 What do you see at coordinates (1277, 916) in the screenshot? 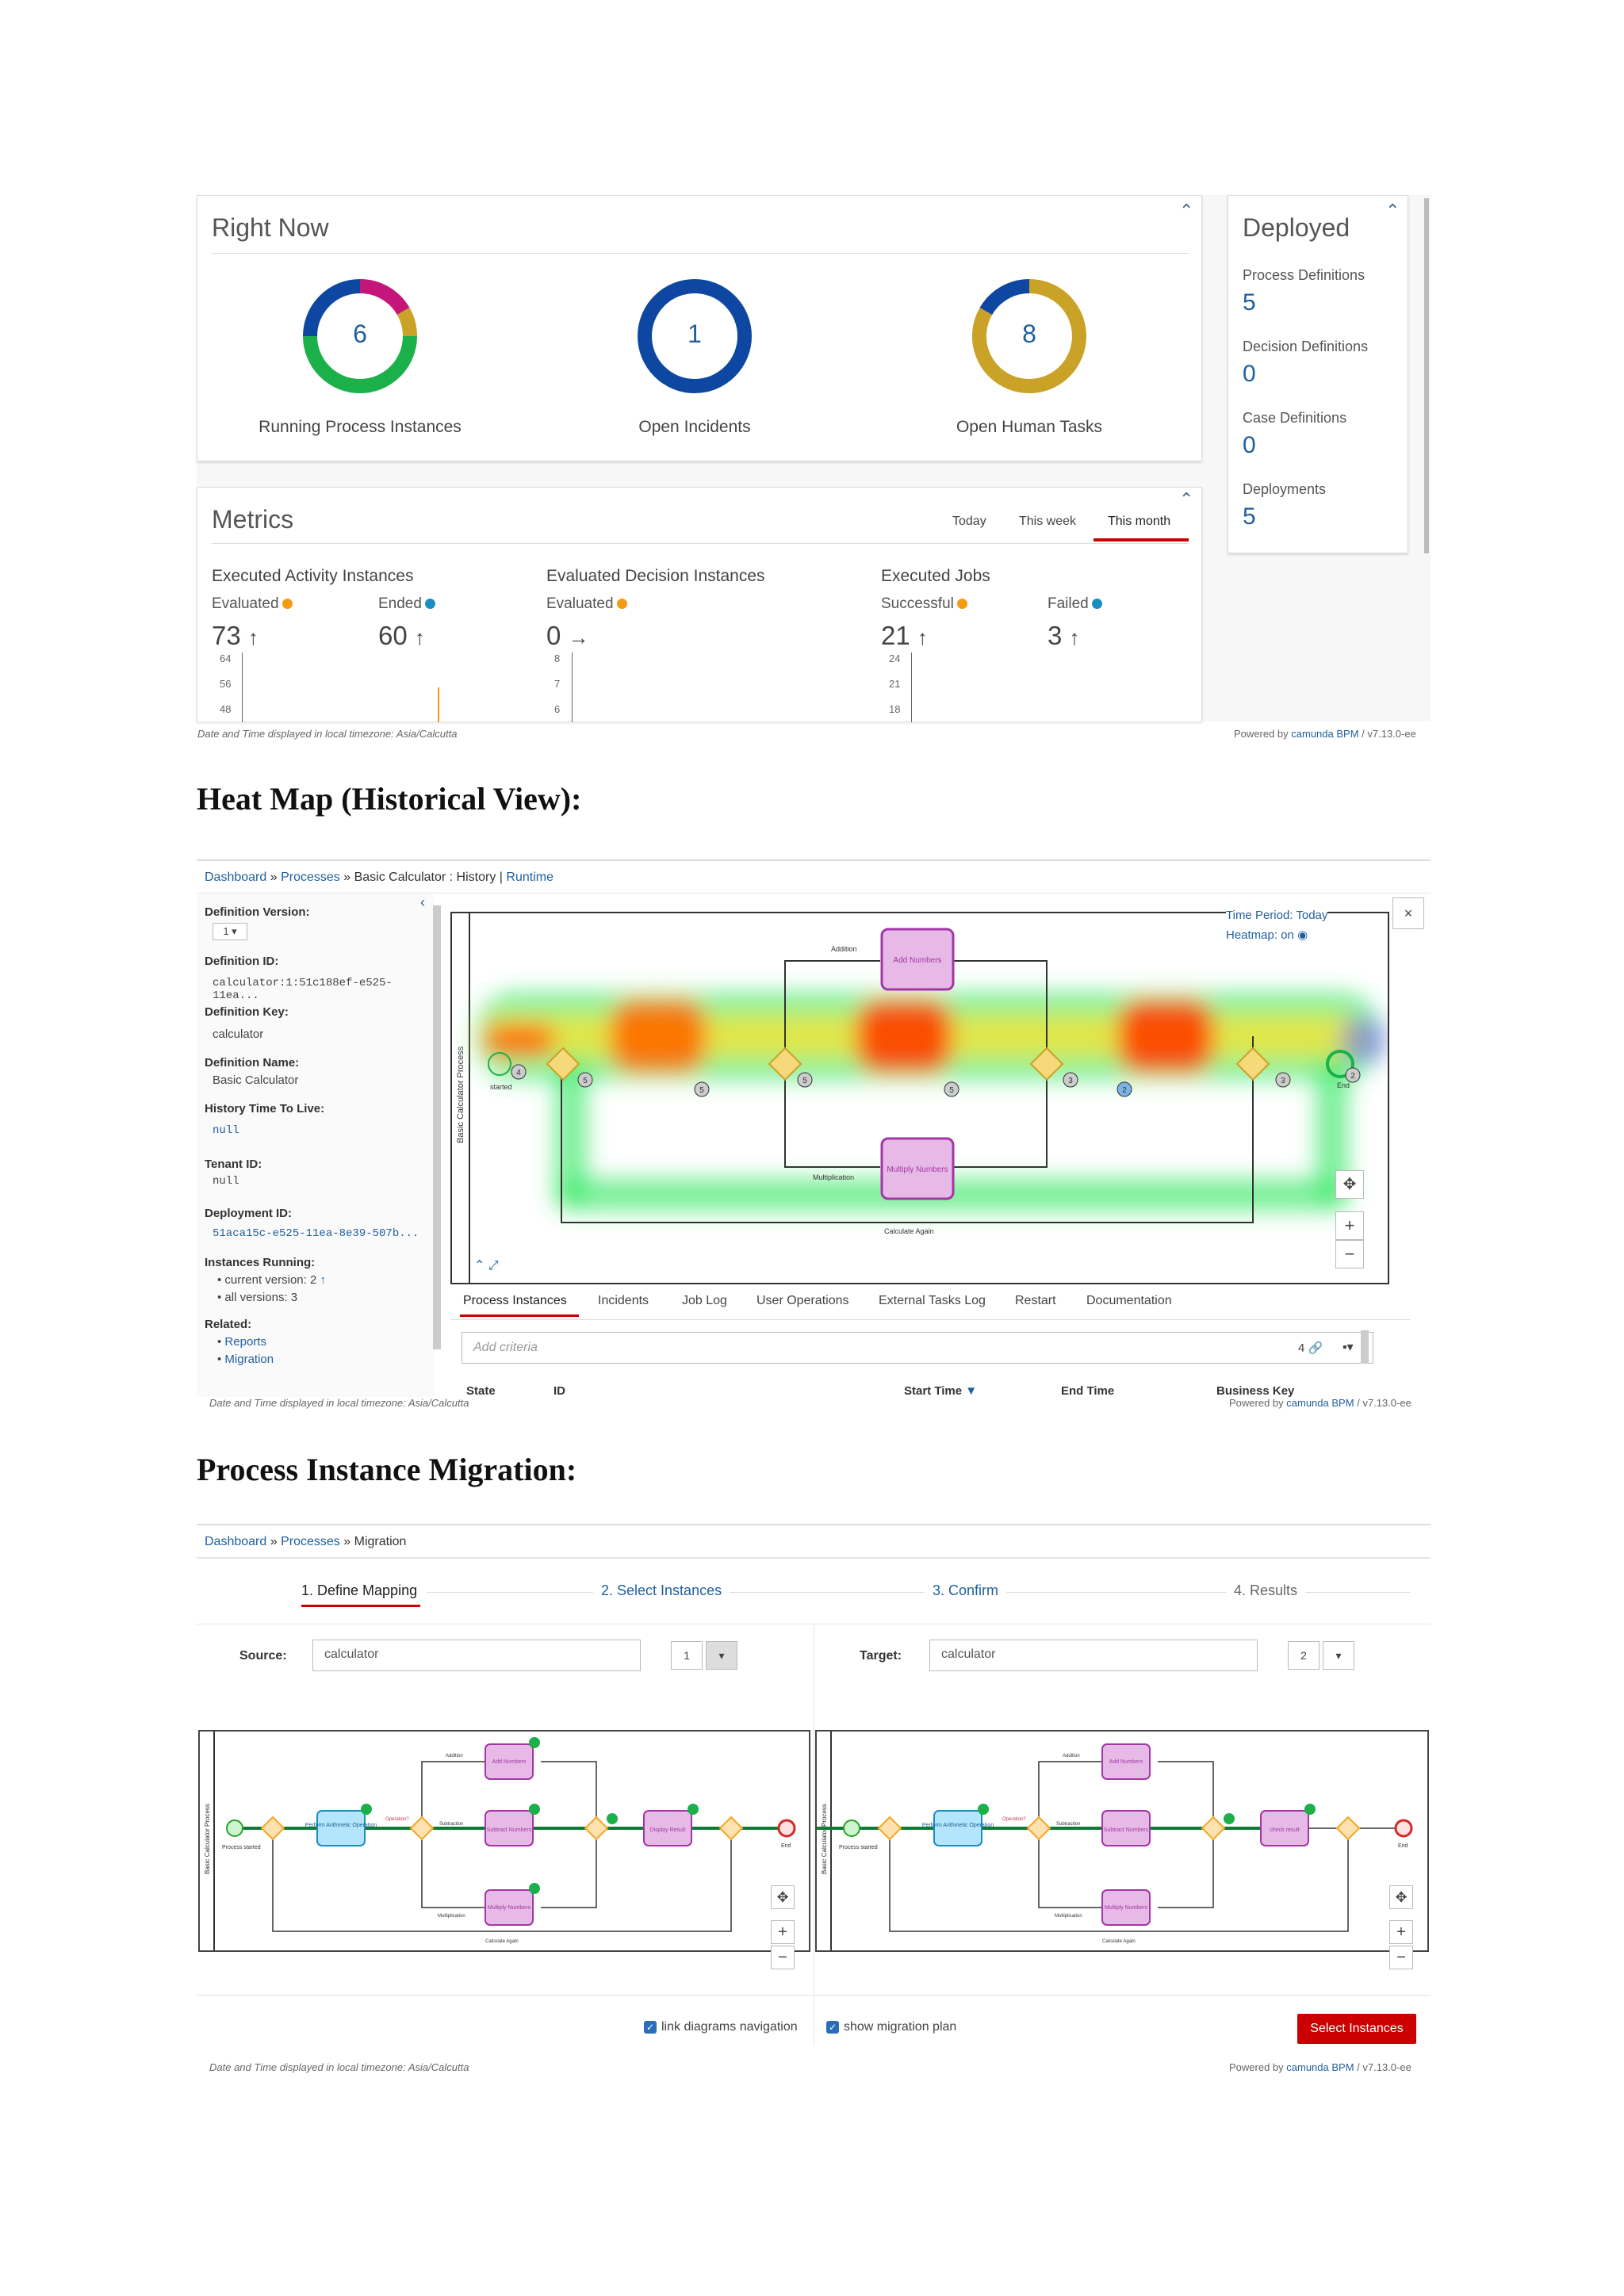
I see `time-period-select: Time Period: Today` at bounding box center [1277, 916].